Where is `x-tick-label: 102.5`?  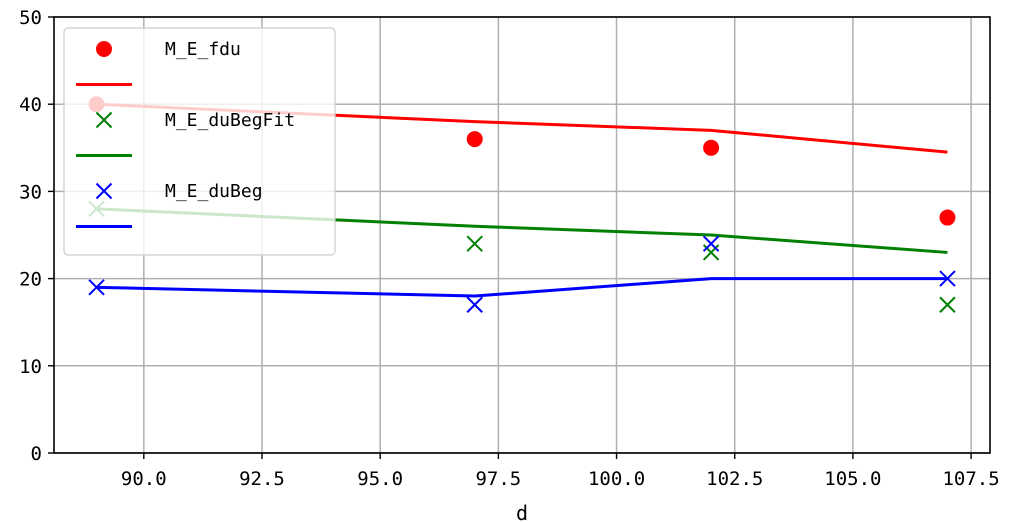 x-tick-label: 102.5 is located at coordinates (734, 479).